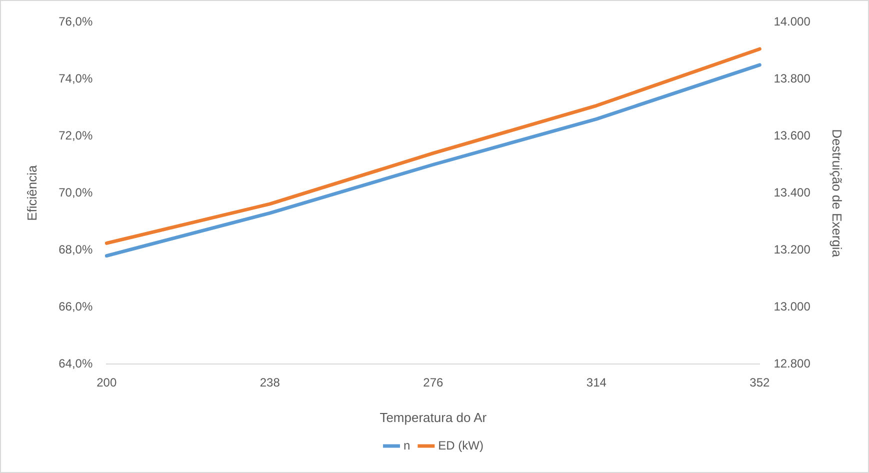 This screenshot has height=473, width=869. What do you see at coordinates (792, 249) in the screenshot?
I see `y2-tick-label: 13.200` at bounding box center [792, 249].